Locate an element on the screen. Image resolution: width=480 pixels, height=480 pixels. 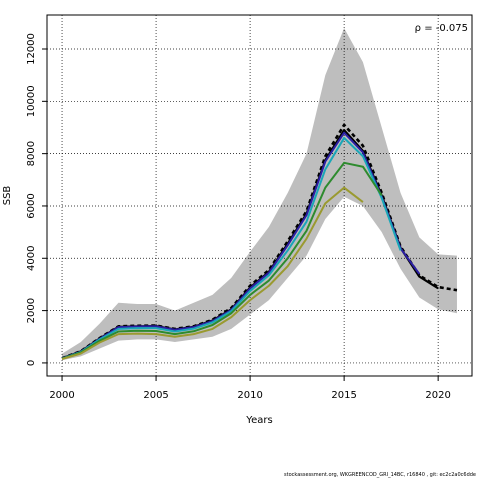
y-tick-label: 6000 is located at coordinates (31, 205).